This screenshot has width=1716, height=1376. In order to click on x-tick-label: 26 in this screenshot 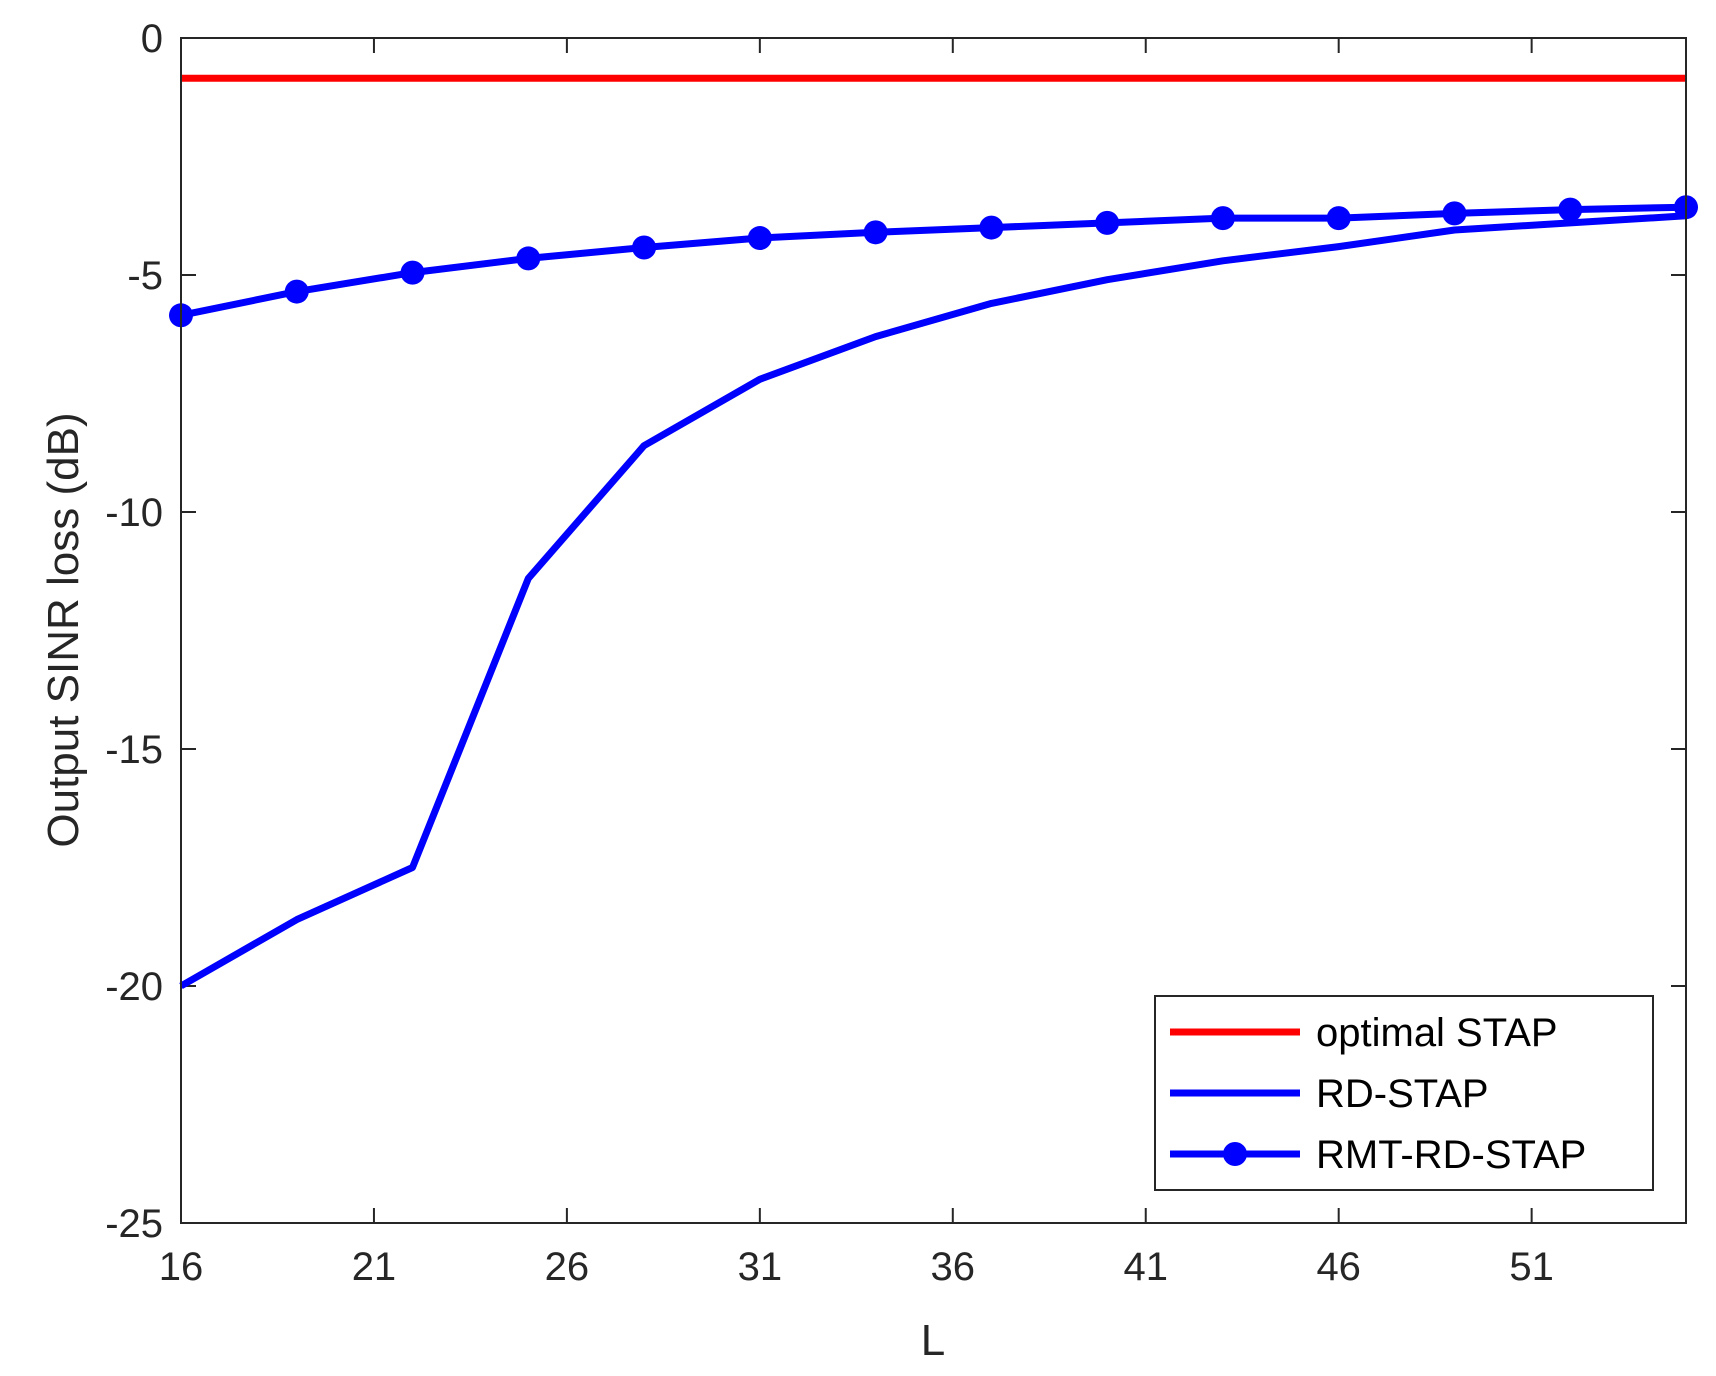, I will do `click(567, 1267)`.